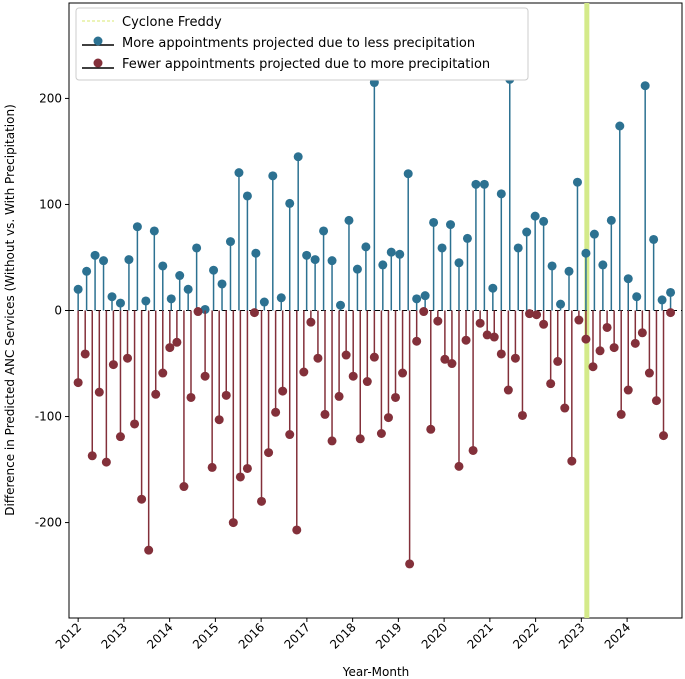 This screenshot has height=679, width=685. What do you see at coordinates (251, 635) in the screenshot?
I see `x-tick-label: 2016` at bounding box center [251, 635].